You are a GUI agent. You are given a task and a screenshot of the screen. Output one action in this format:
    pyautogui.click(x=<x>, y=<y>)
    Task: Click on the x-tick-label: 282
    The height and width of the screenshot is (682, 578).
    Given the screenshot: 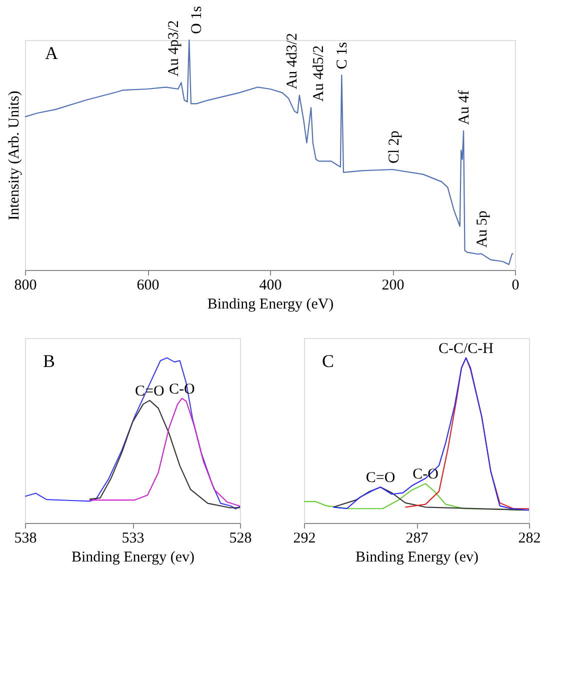 What is the action you would take?
    pyautogui.click(x=529, y=538)
    